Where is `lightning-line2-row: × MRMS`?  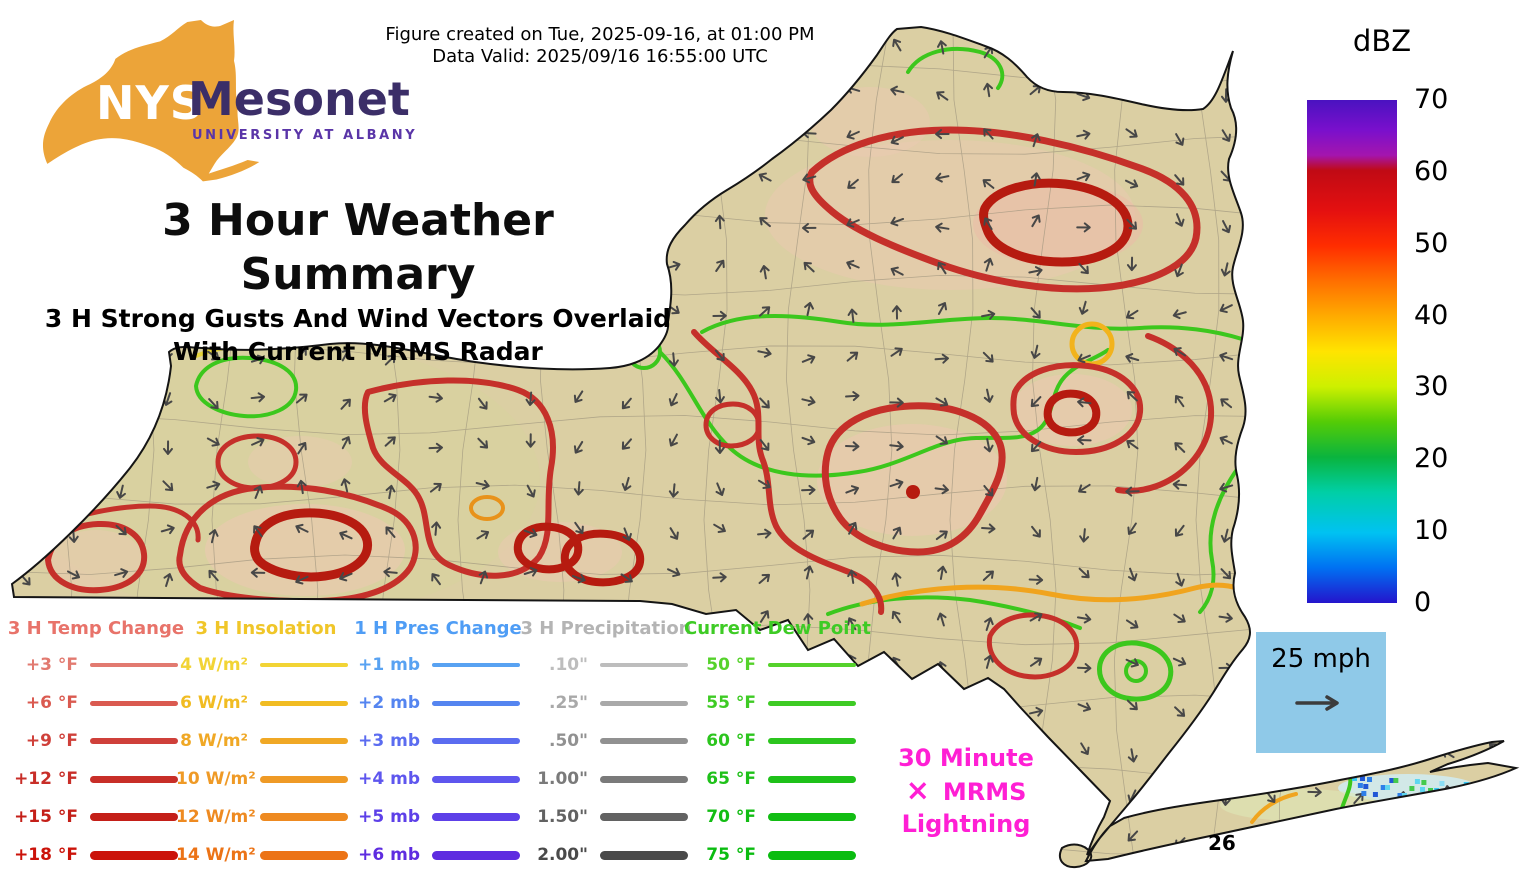
lightning-line2-row: × MRMS is located at coordinates (966, 791).